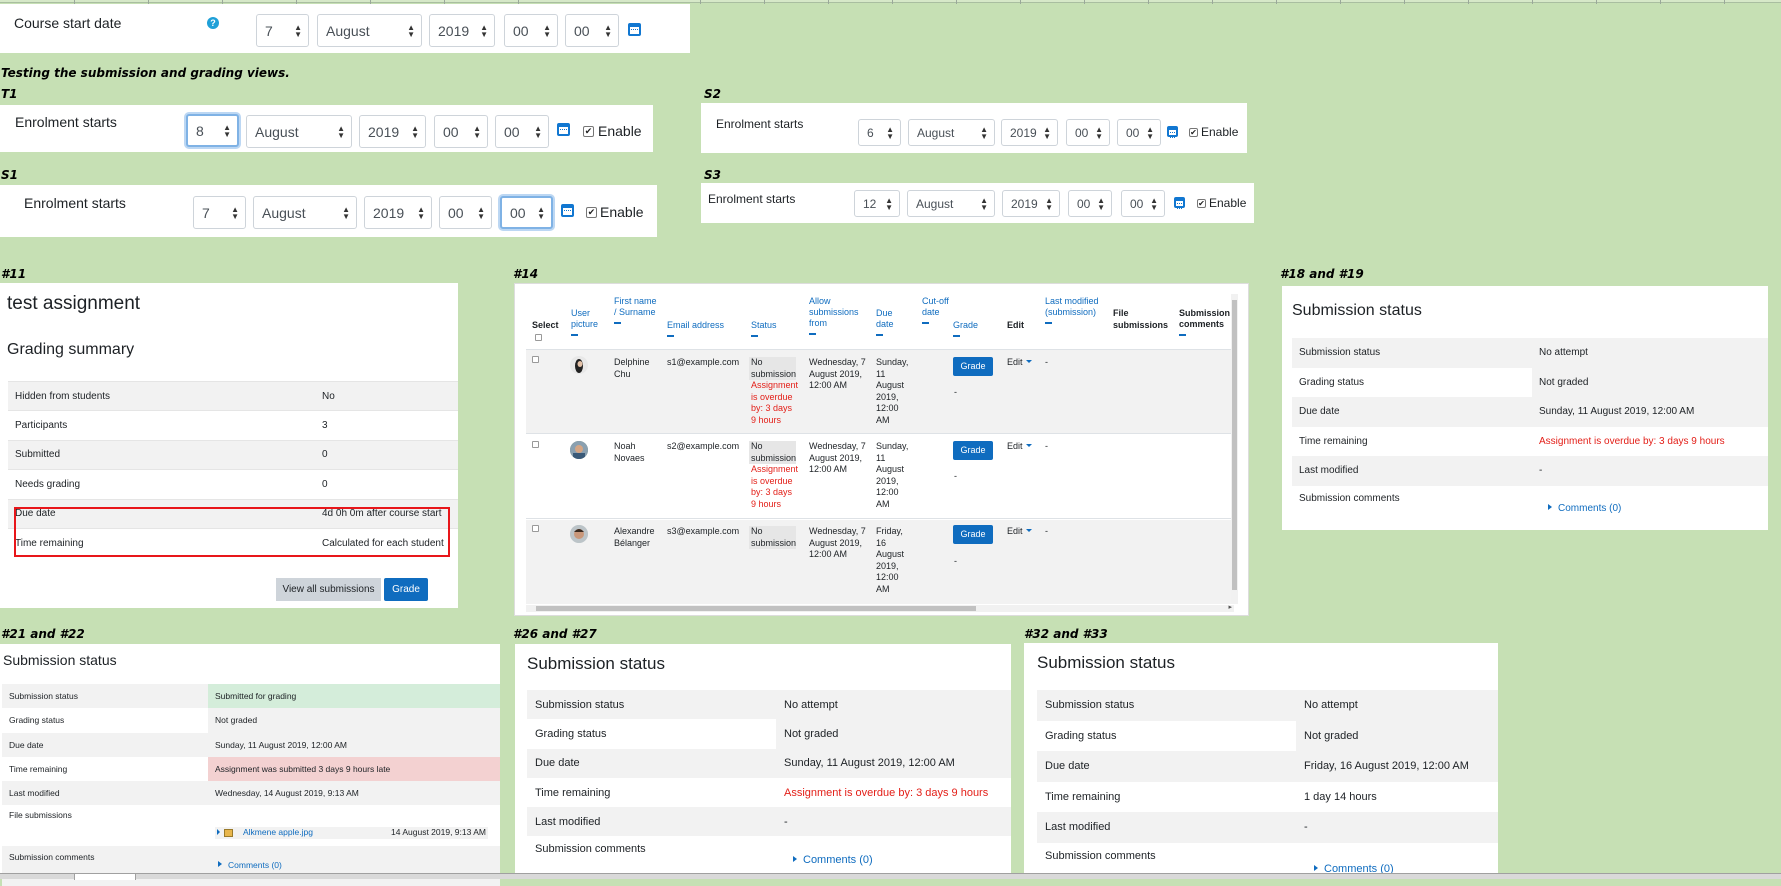 The width and height of the screenshot is (1781, 886). I want to click on s1-day-select: 7 ▲ ▼, so click(219, 212).